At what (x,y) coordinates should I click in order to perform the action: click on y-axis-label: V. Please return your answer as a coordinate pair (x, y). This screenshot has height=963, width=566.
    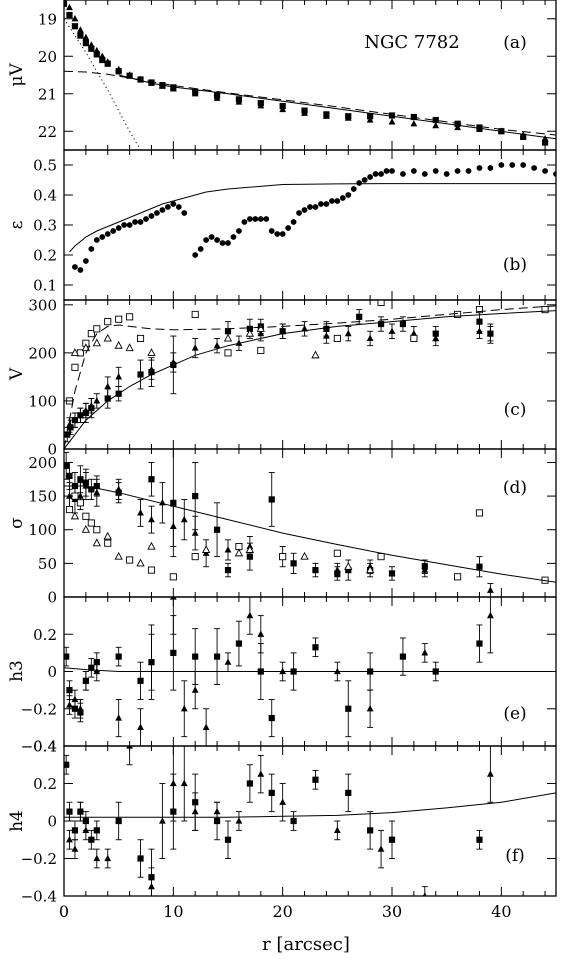
    Looking at the image, I should click on (17, 374).